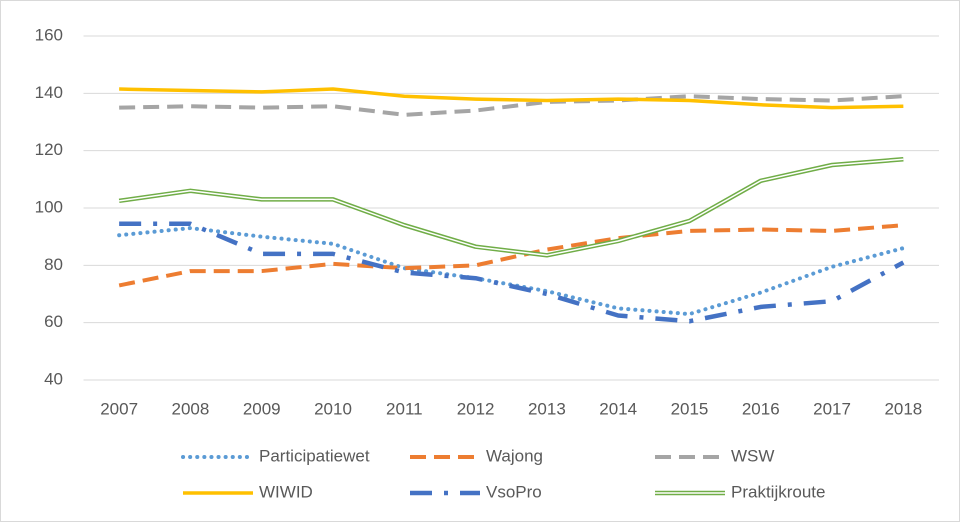  Describe the element at coordinates (53, 321) in the screenshot. I see `y-tick-label: 60` at that location.